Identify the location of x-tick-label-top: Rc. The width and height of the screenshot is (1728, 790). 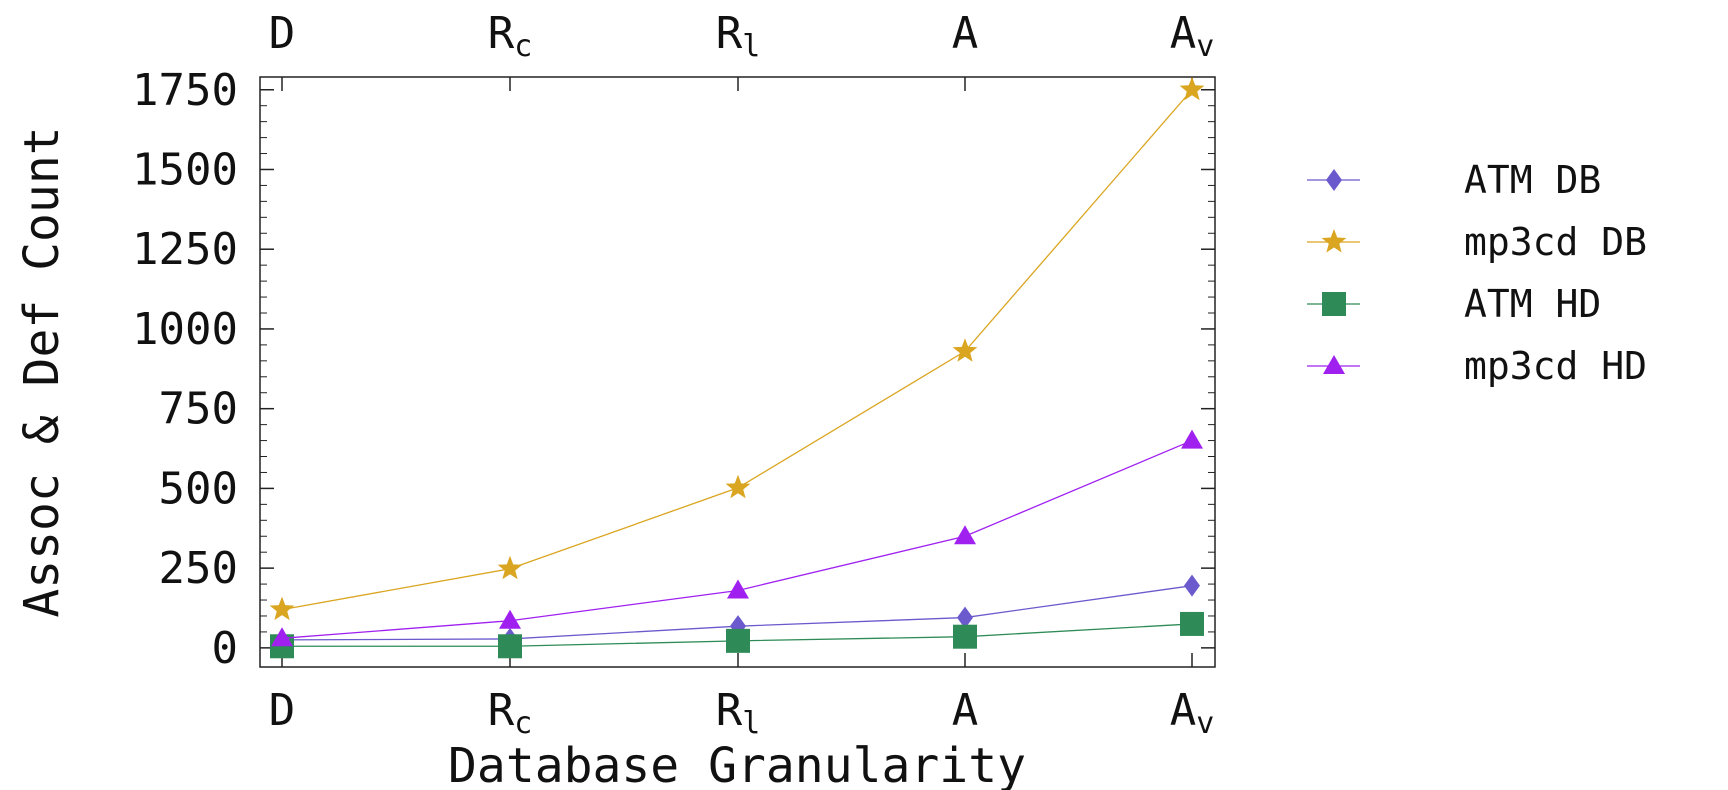
(510, 36).